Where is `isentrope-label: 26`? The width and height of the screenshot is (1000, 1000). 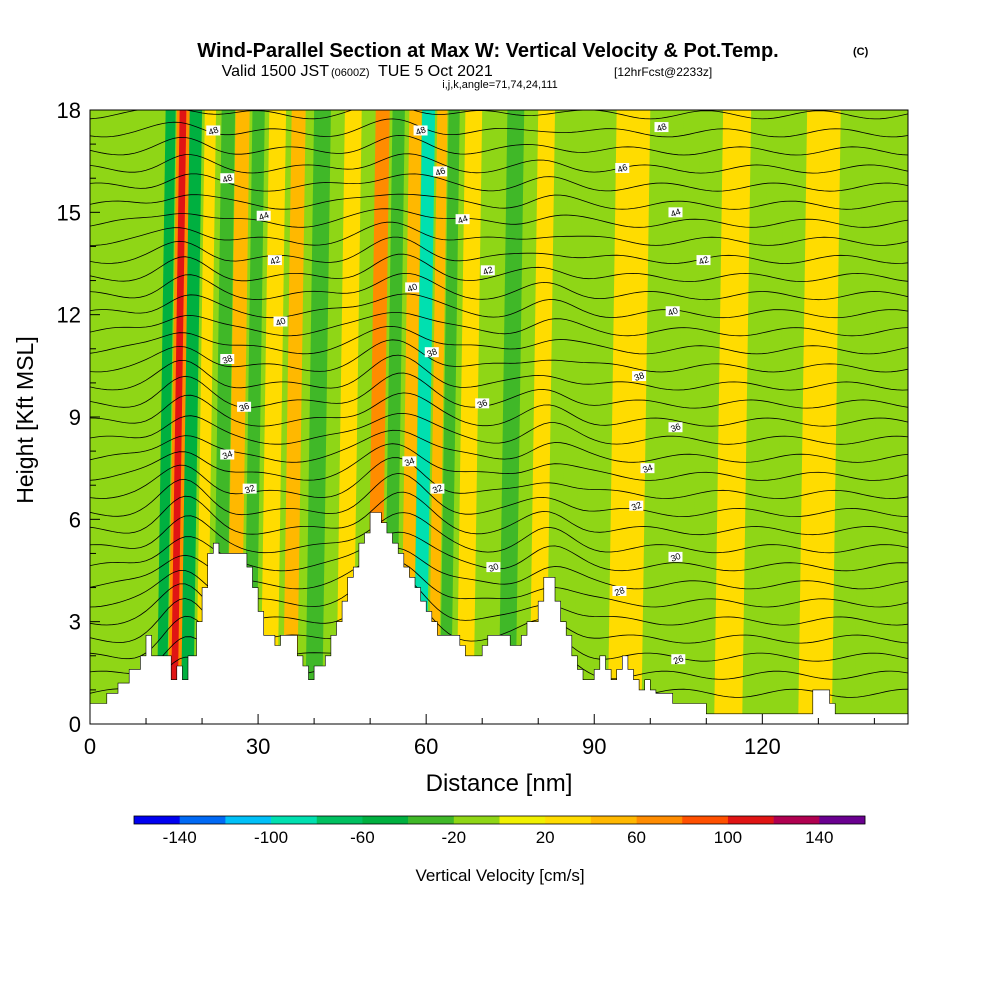
isentrope-label: 26 is located at coordinates (678, 659).